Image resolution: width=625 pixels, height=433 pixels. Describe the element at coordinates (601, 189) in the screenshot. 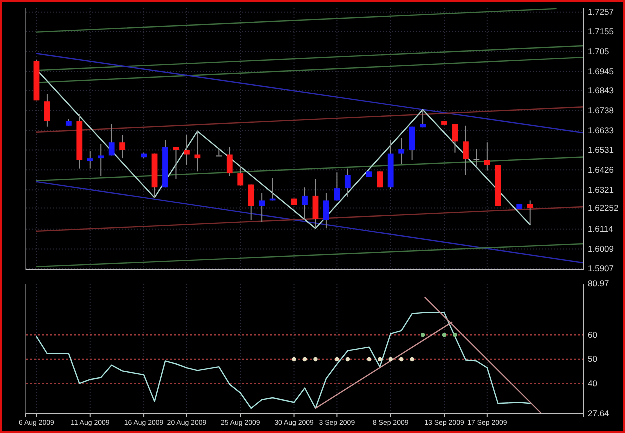

I see `y-tick-label: 1.6321` at that location.